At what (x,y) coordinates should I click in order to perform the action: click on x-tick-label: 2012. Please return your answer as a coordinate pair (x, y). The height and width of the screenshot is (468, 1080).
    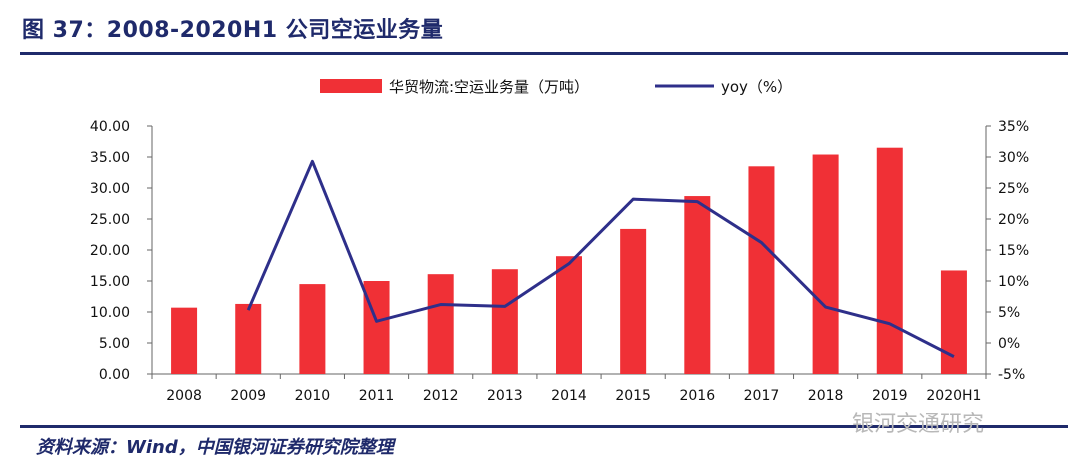
    Looking at the image, I should click on (441, 396).